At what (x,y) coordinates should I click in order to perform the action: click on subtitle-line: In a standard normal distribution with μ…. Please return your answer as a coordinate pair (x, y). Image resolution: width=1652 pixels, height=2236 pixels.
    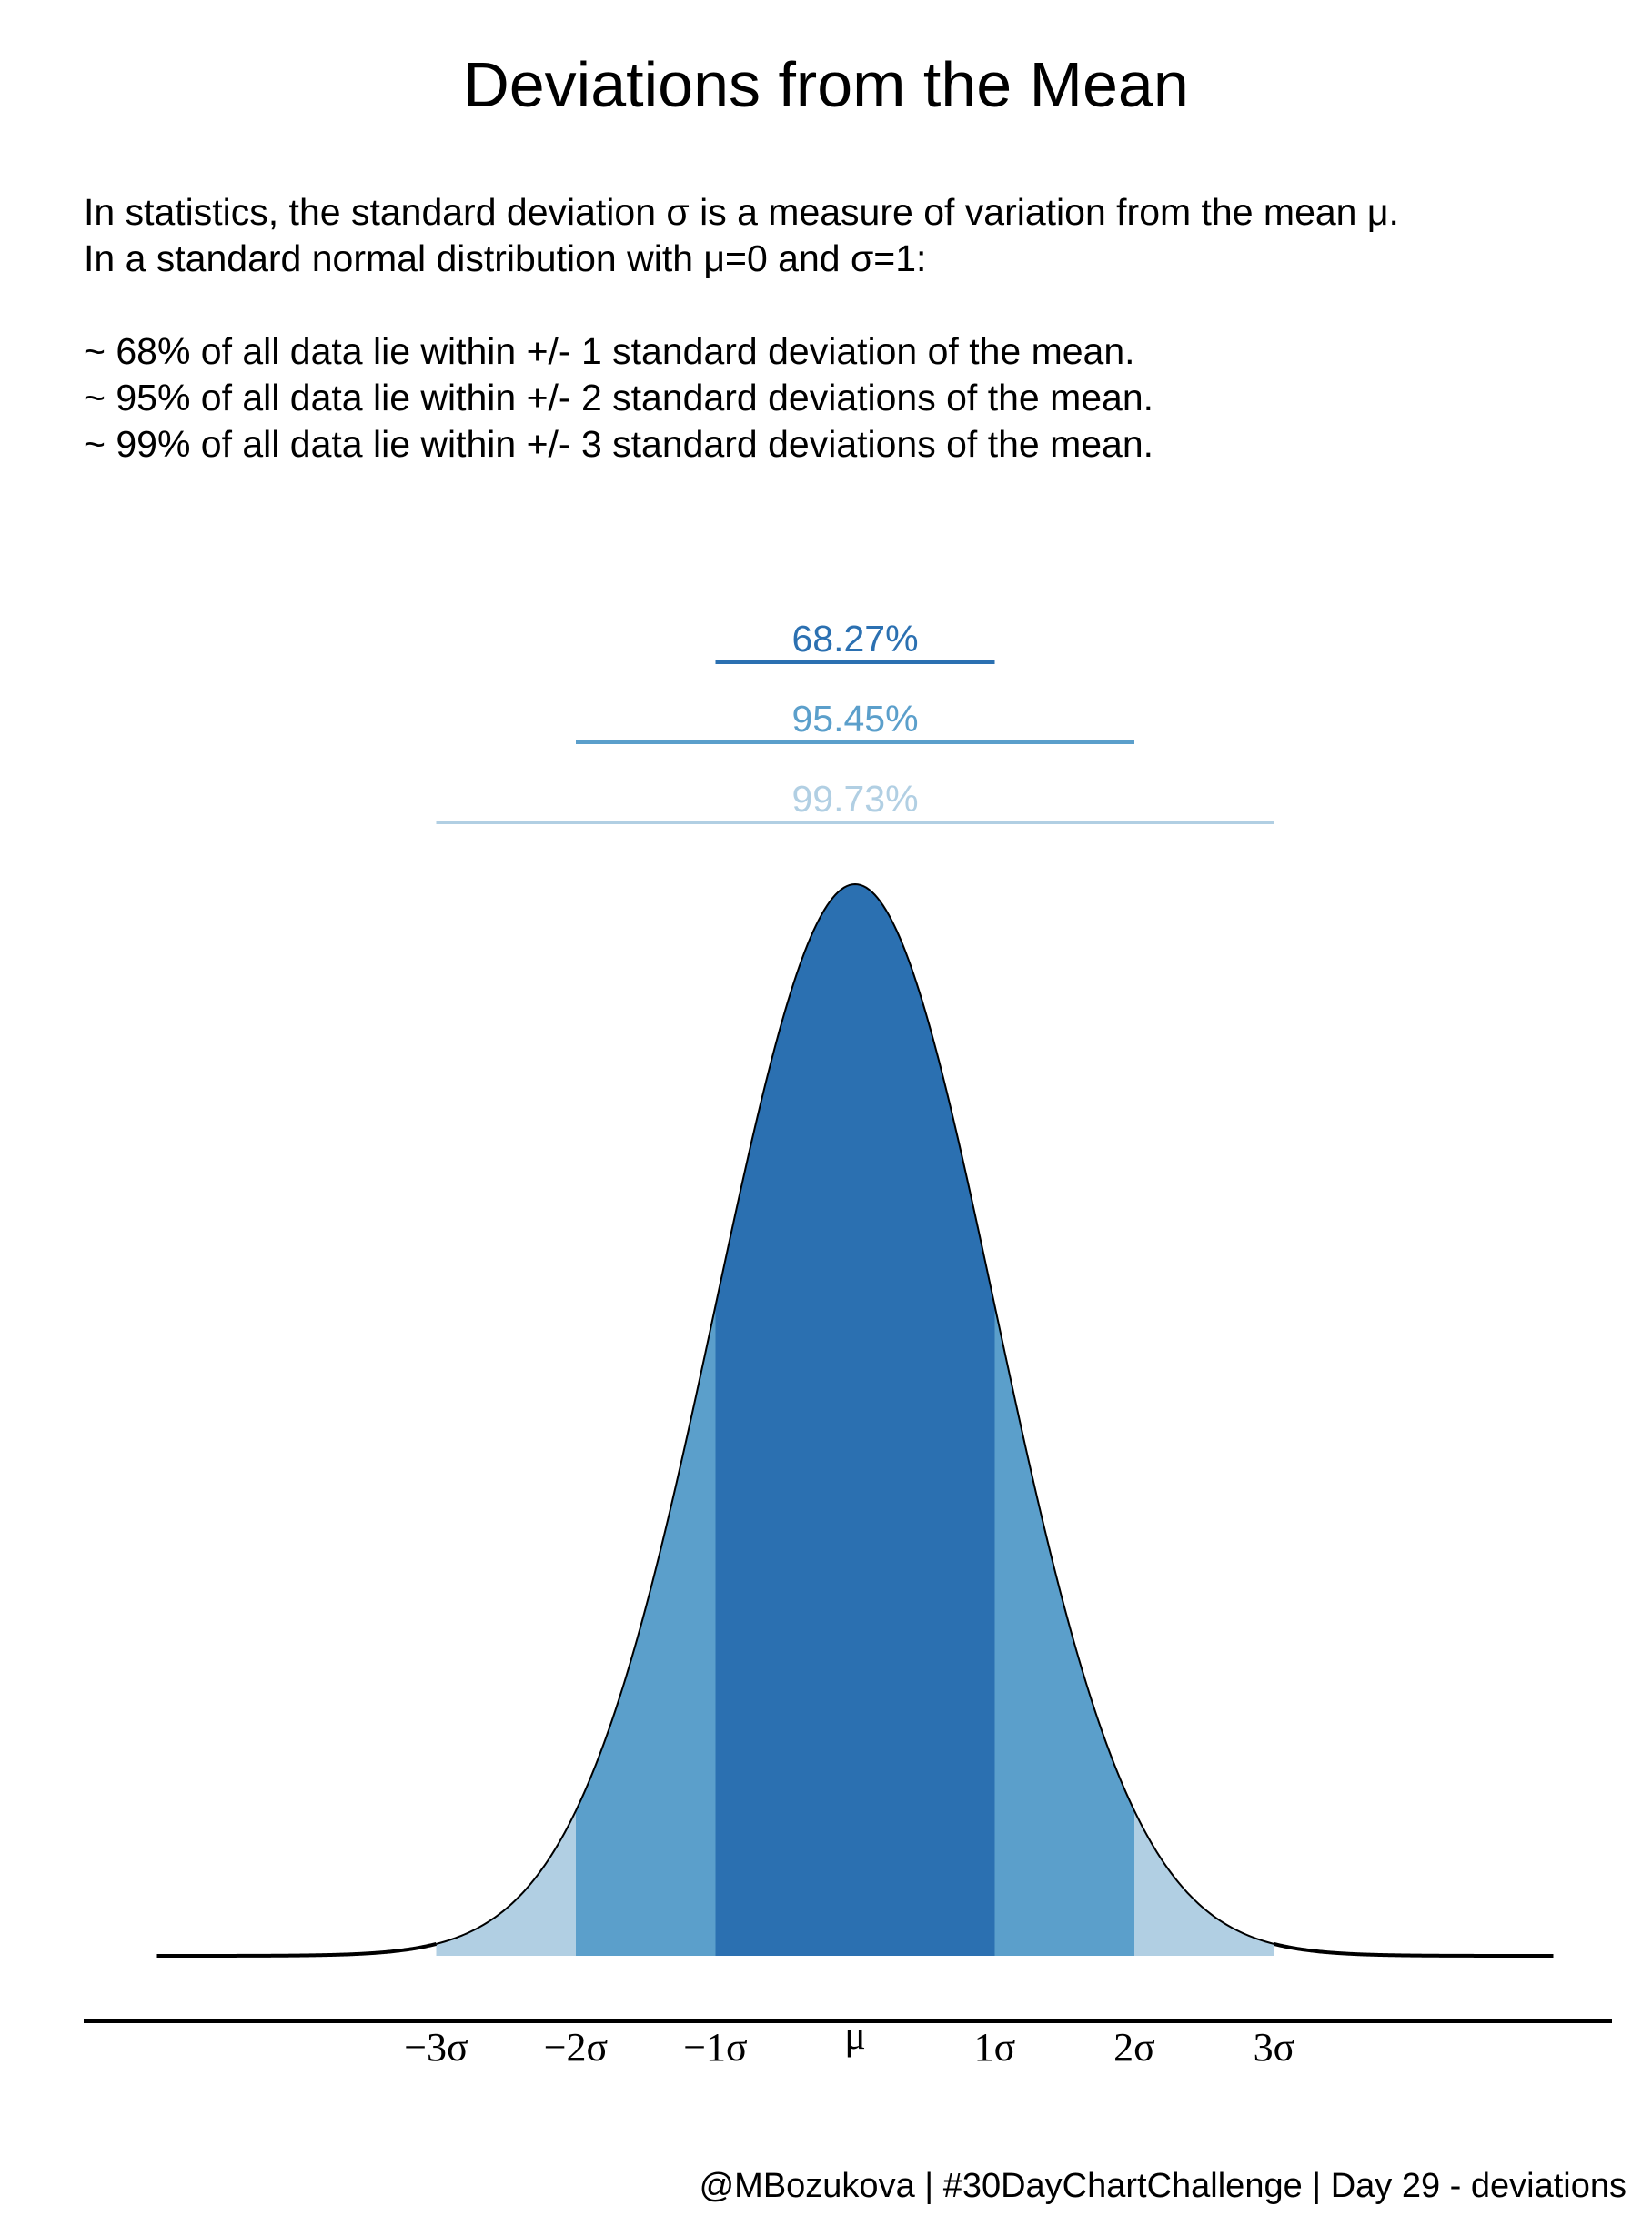
    Looking at the image, I should click on (505, 258).